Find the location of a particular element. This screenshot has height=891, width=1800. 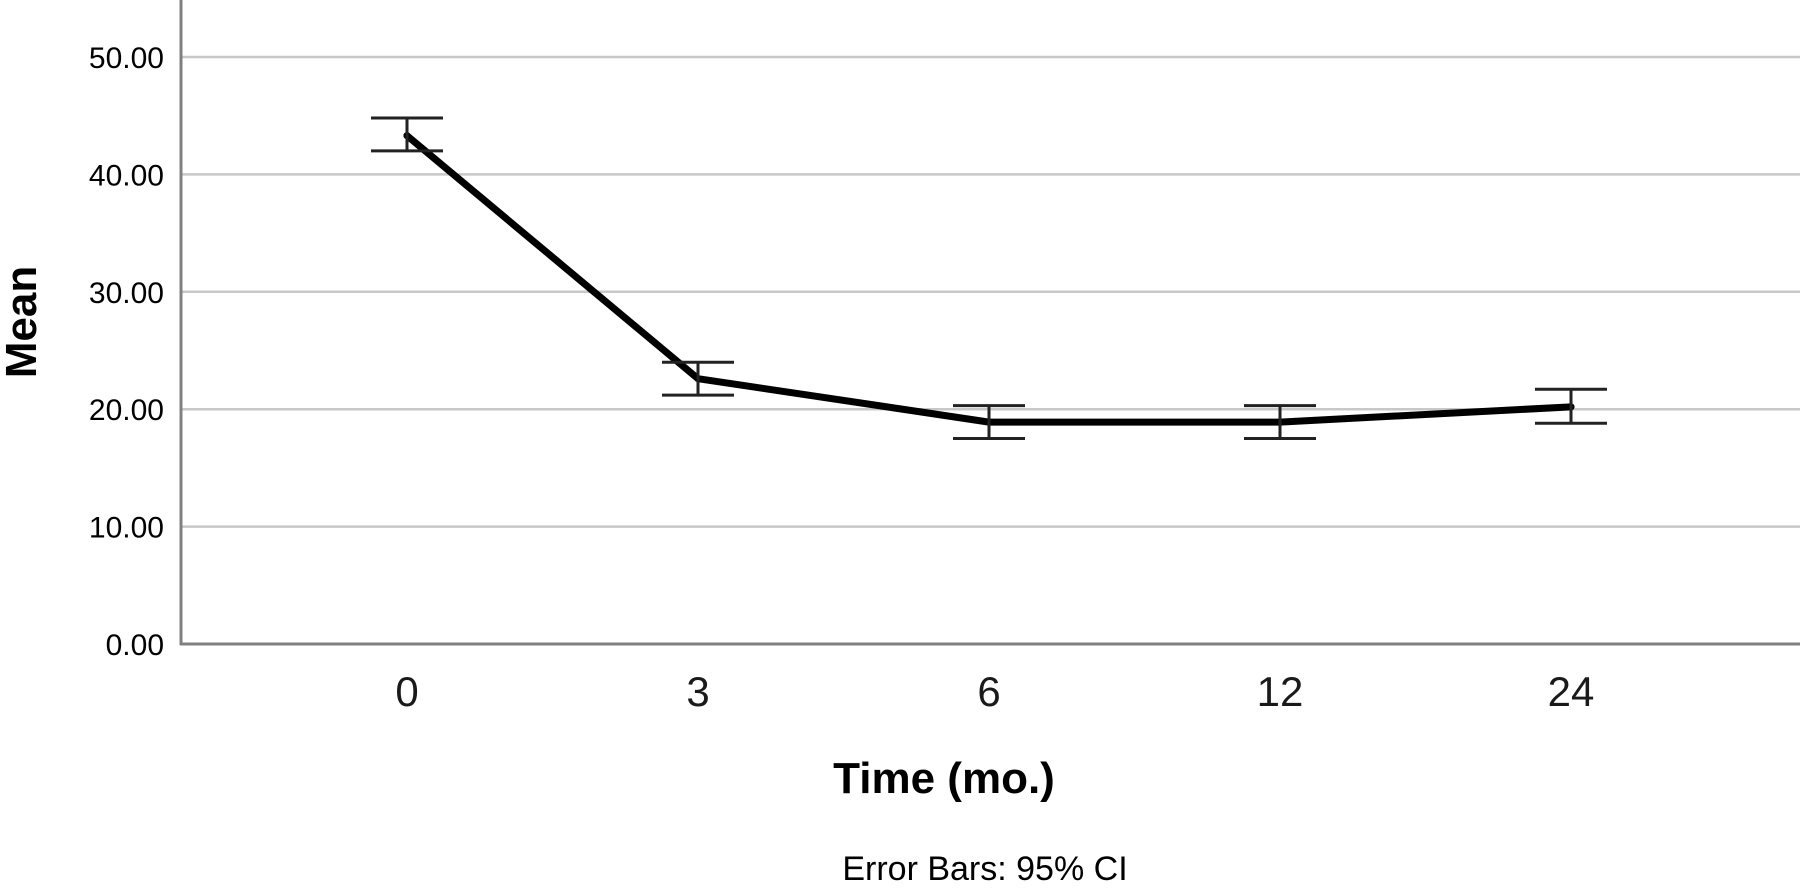

error-bars-footnote: Error Bars: 95% CI is located at coordinates (984, 869).